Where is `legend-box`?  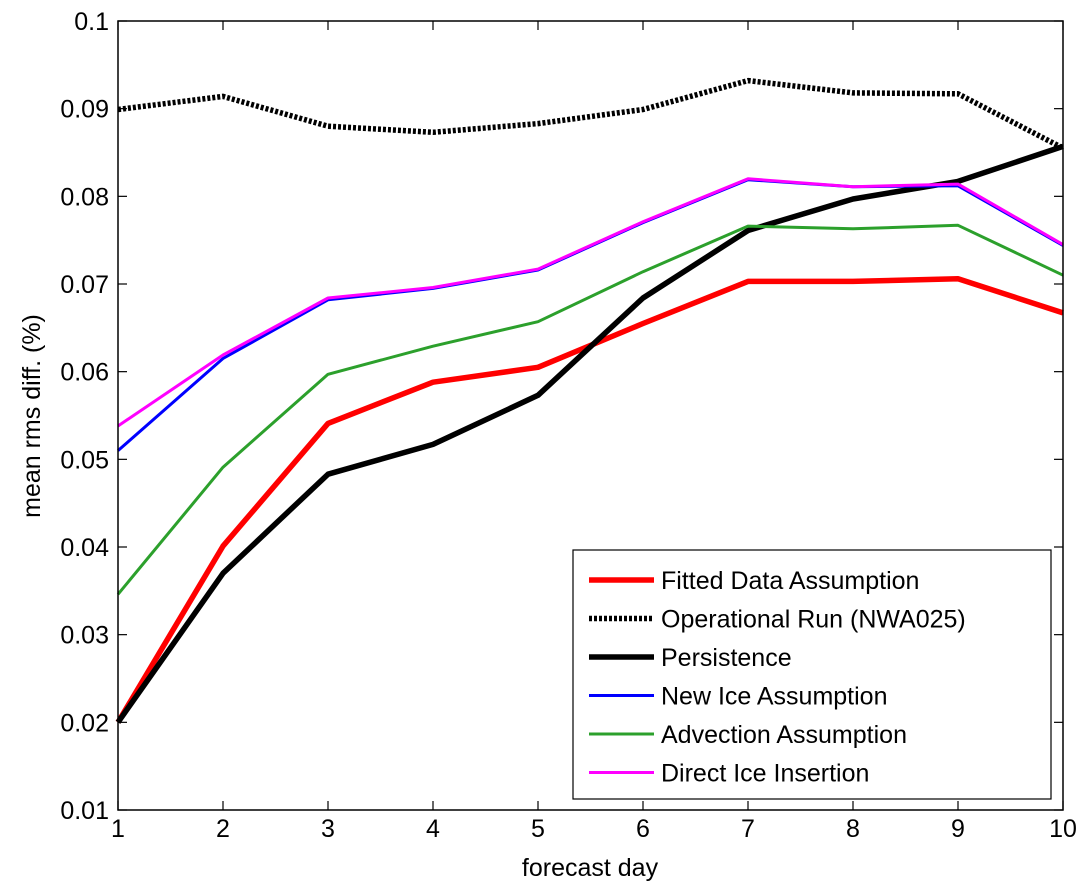
legend-box is located at coordinates (812, 674).